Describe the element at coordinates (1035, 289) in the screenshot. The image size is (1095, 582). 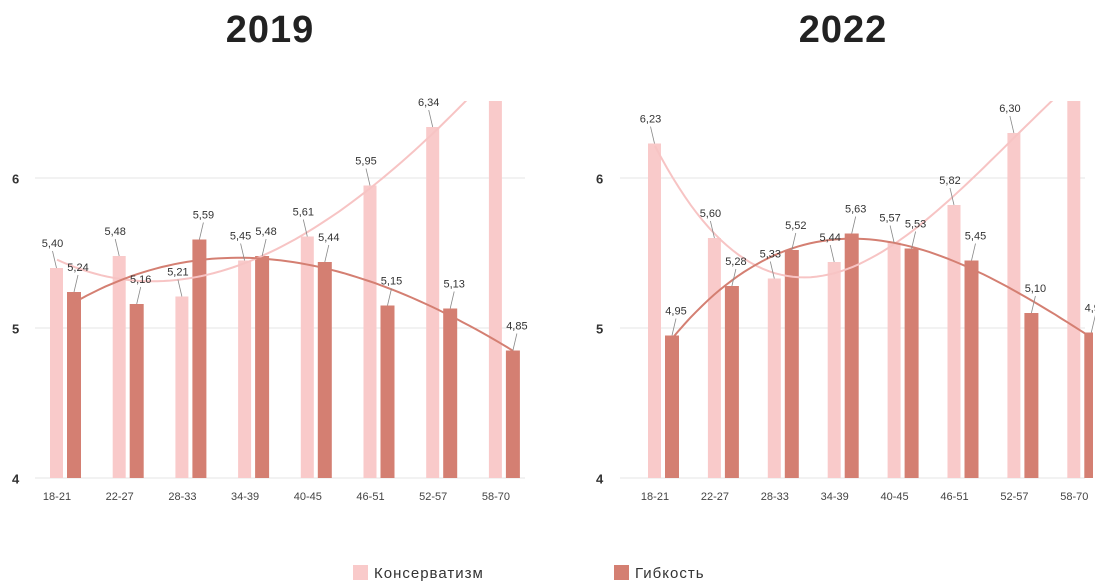
I see `data-label: 5,10` at that location.